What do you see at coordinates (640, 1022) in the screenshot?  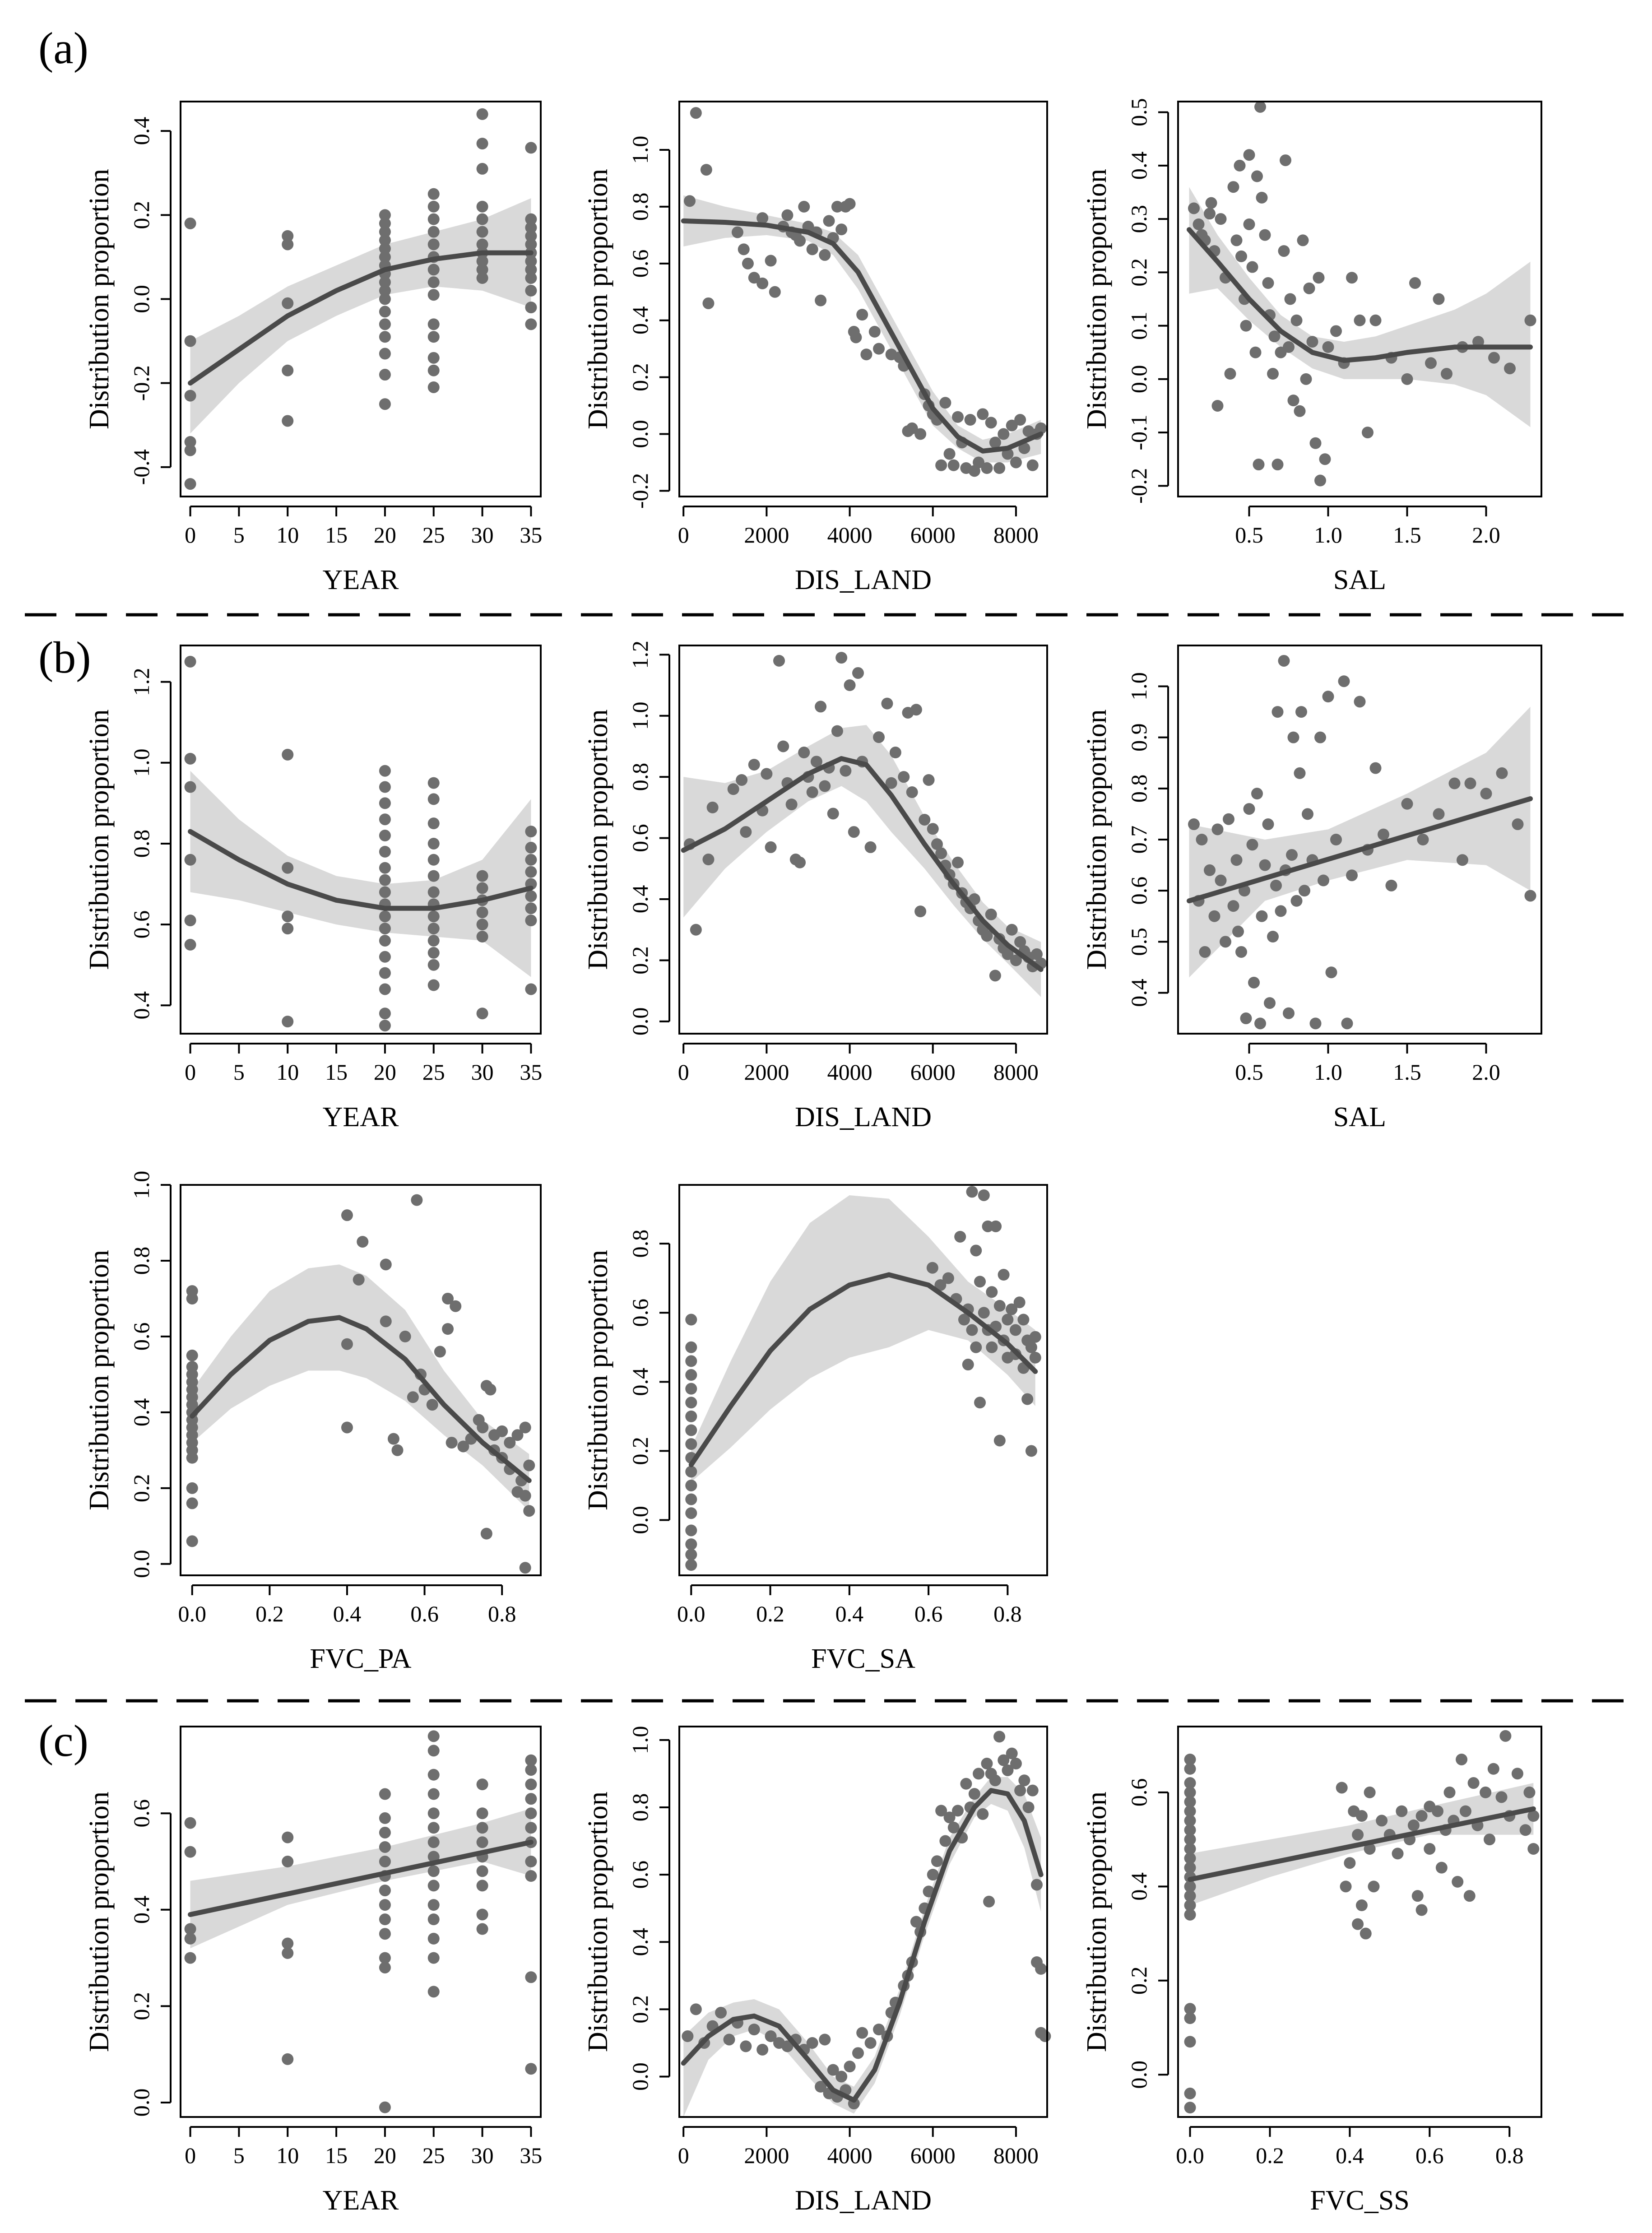 I see `y-tick-label: 0.0` at bounding box center [640, 1022].